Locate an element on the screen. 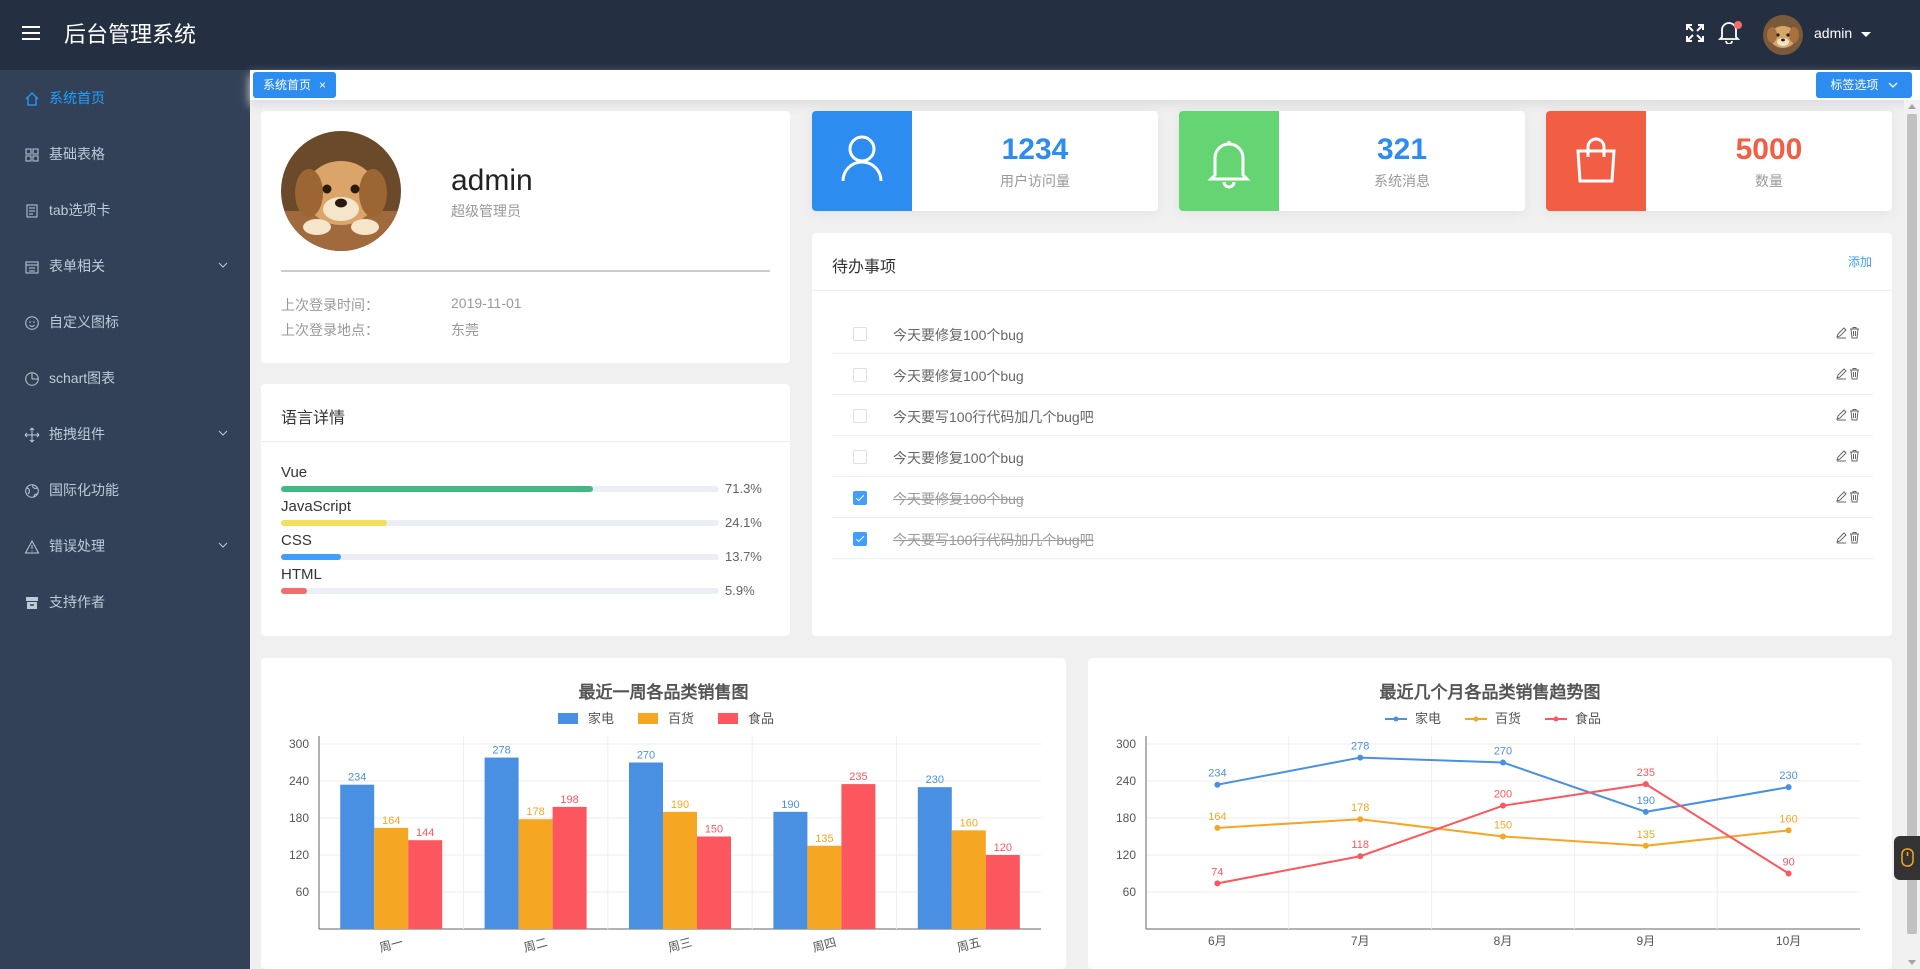  collapse-menu-icon is located at coordinates (31, 34).